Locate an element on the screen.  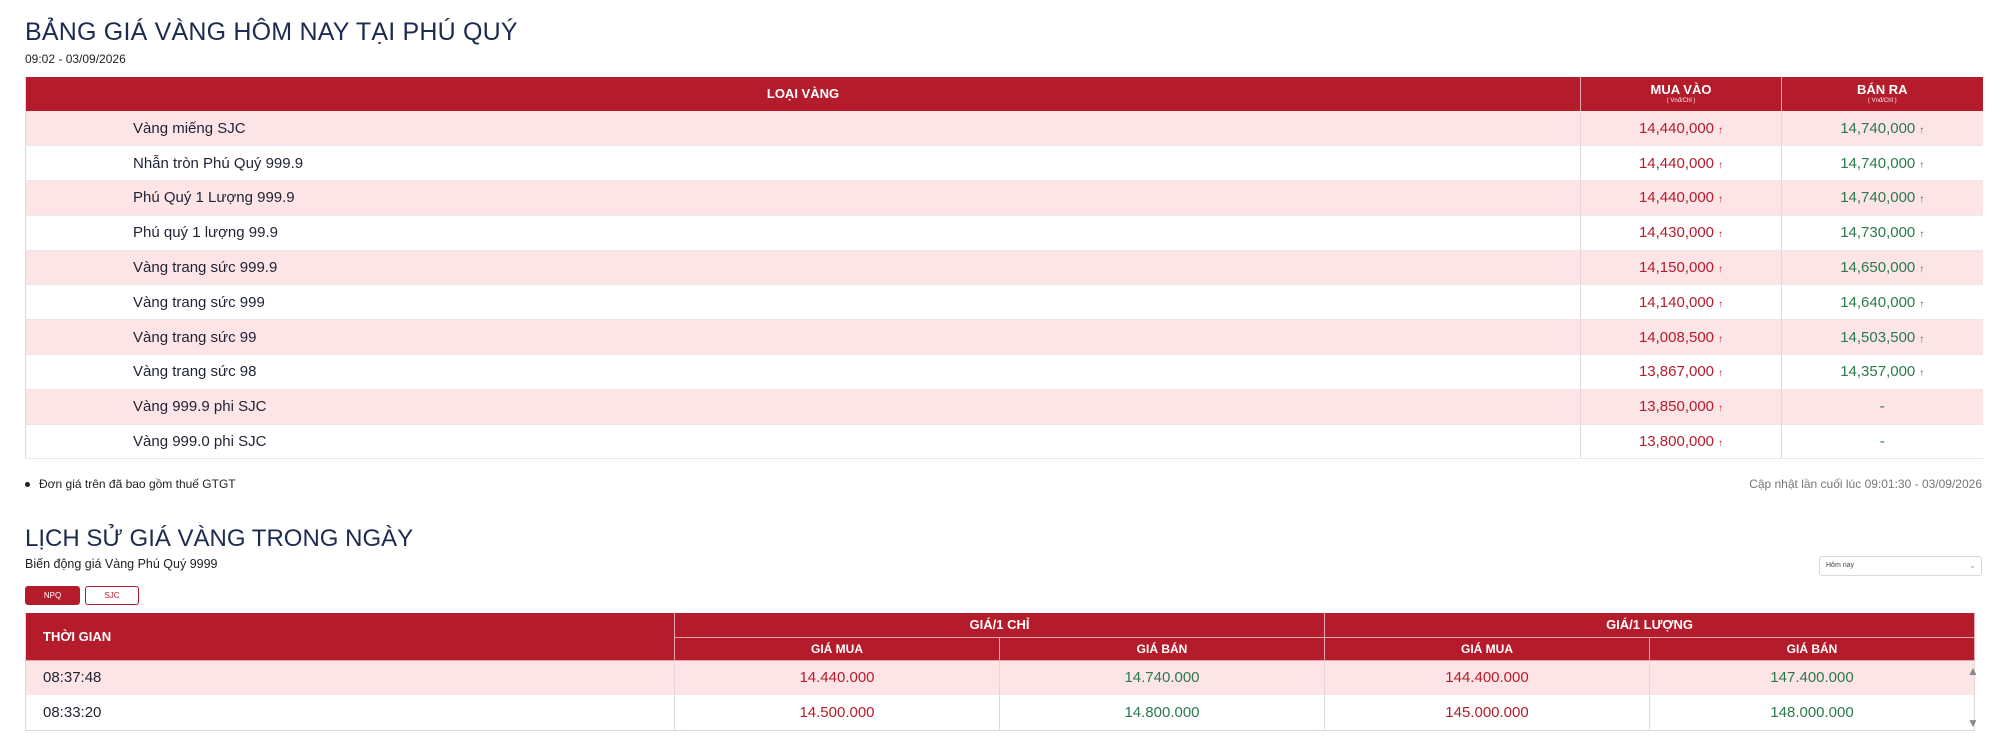
group-per-chi: GIÁ/1 CHỈ is located at coordinates (999, 625).